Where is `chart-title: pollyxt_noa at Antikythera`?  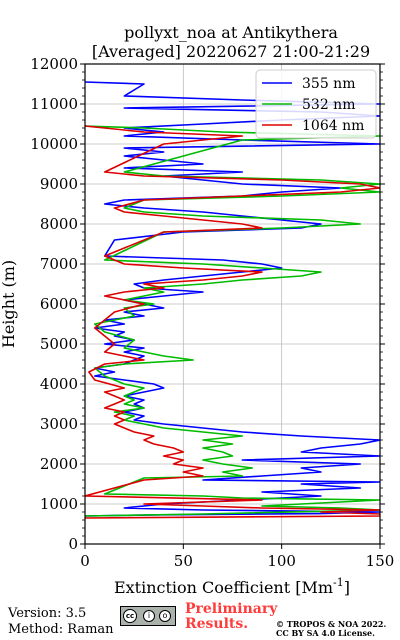 chart-title: pollyxt_noa at Antikythera is located at coordinates (231, 32).